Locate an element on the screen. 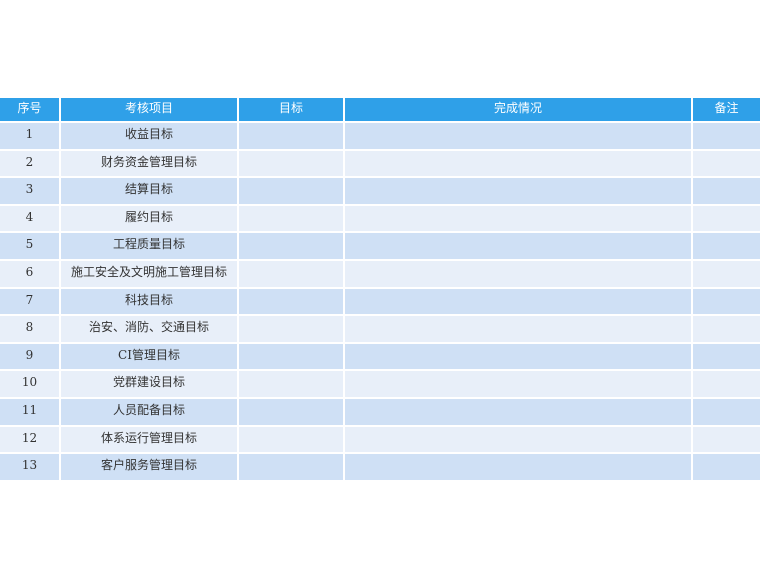 This screenshot has height=570, width=760. table-row: 11 人员配备目标 is located at coordinates (380, 411).